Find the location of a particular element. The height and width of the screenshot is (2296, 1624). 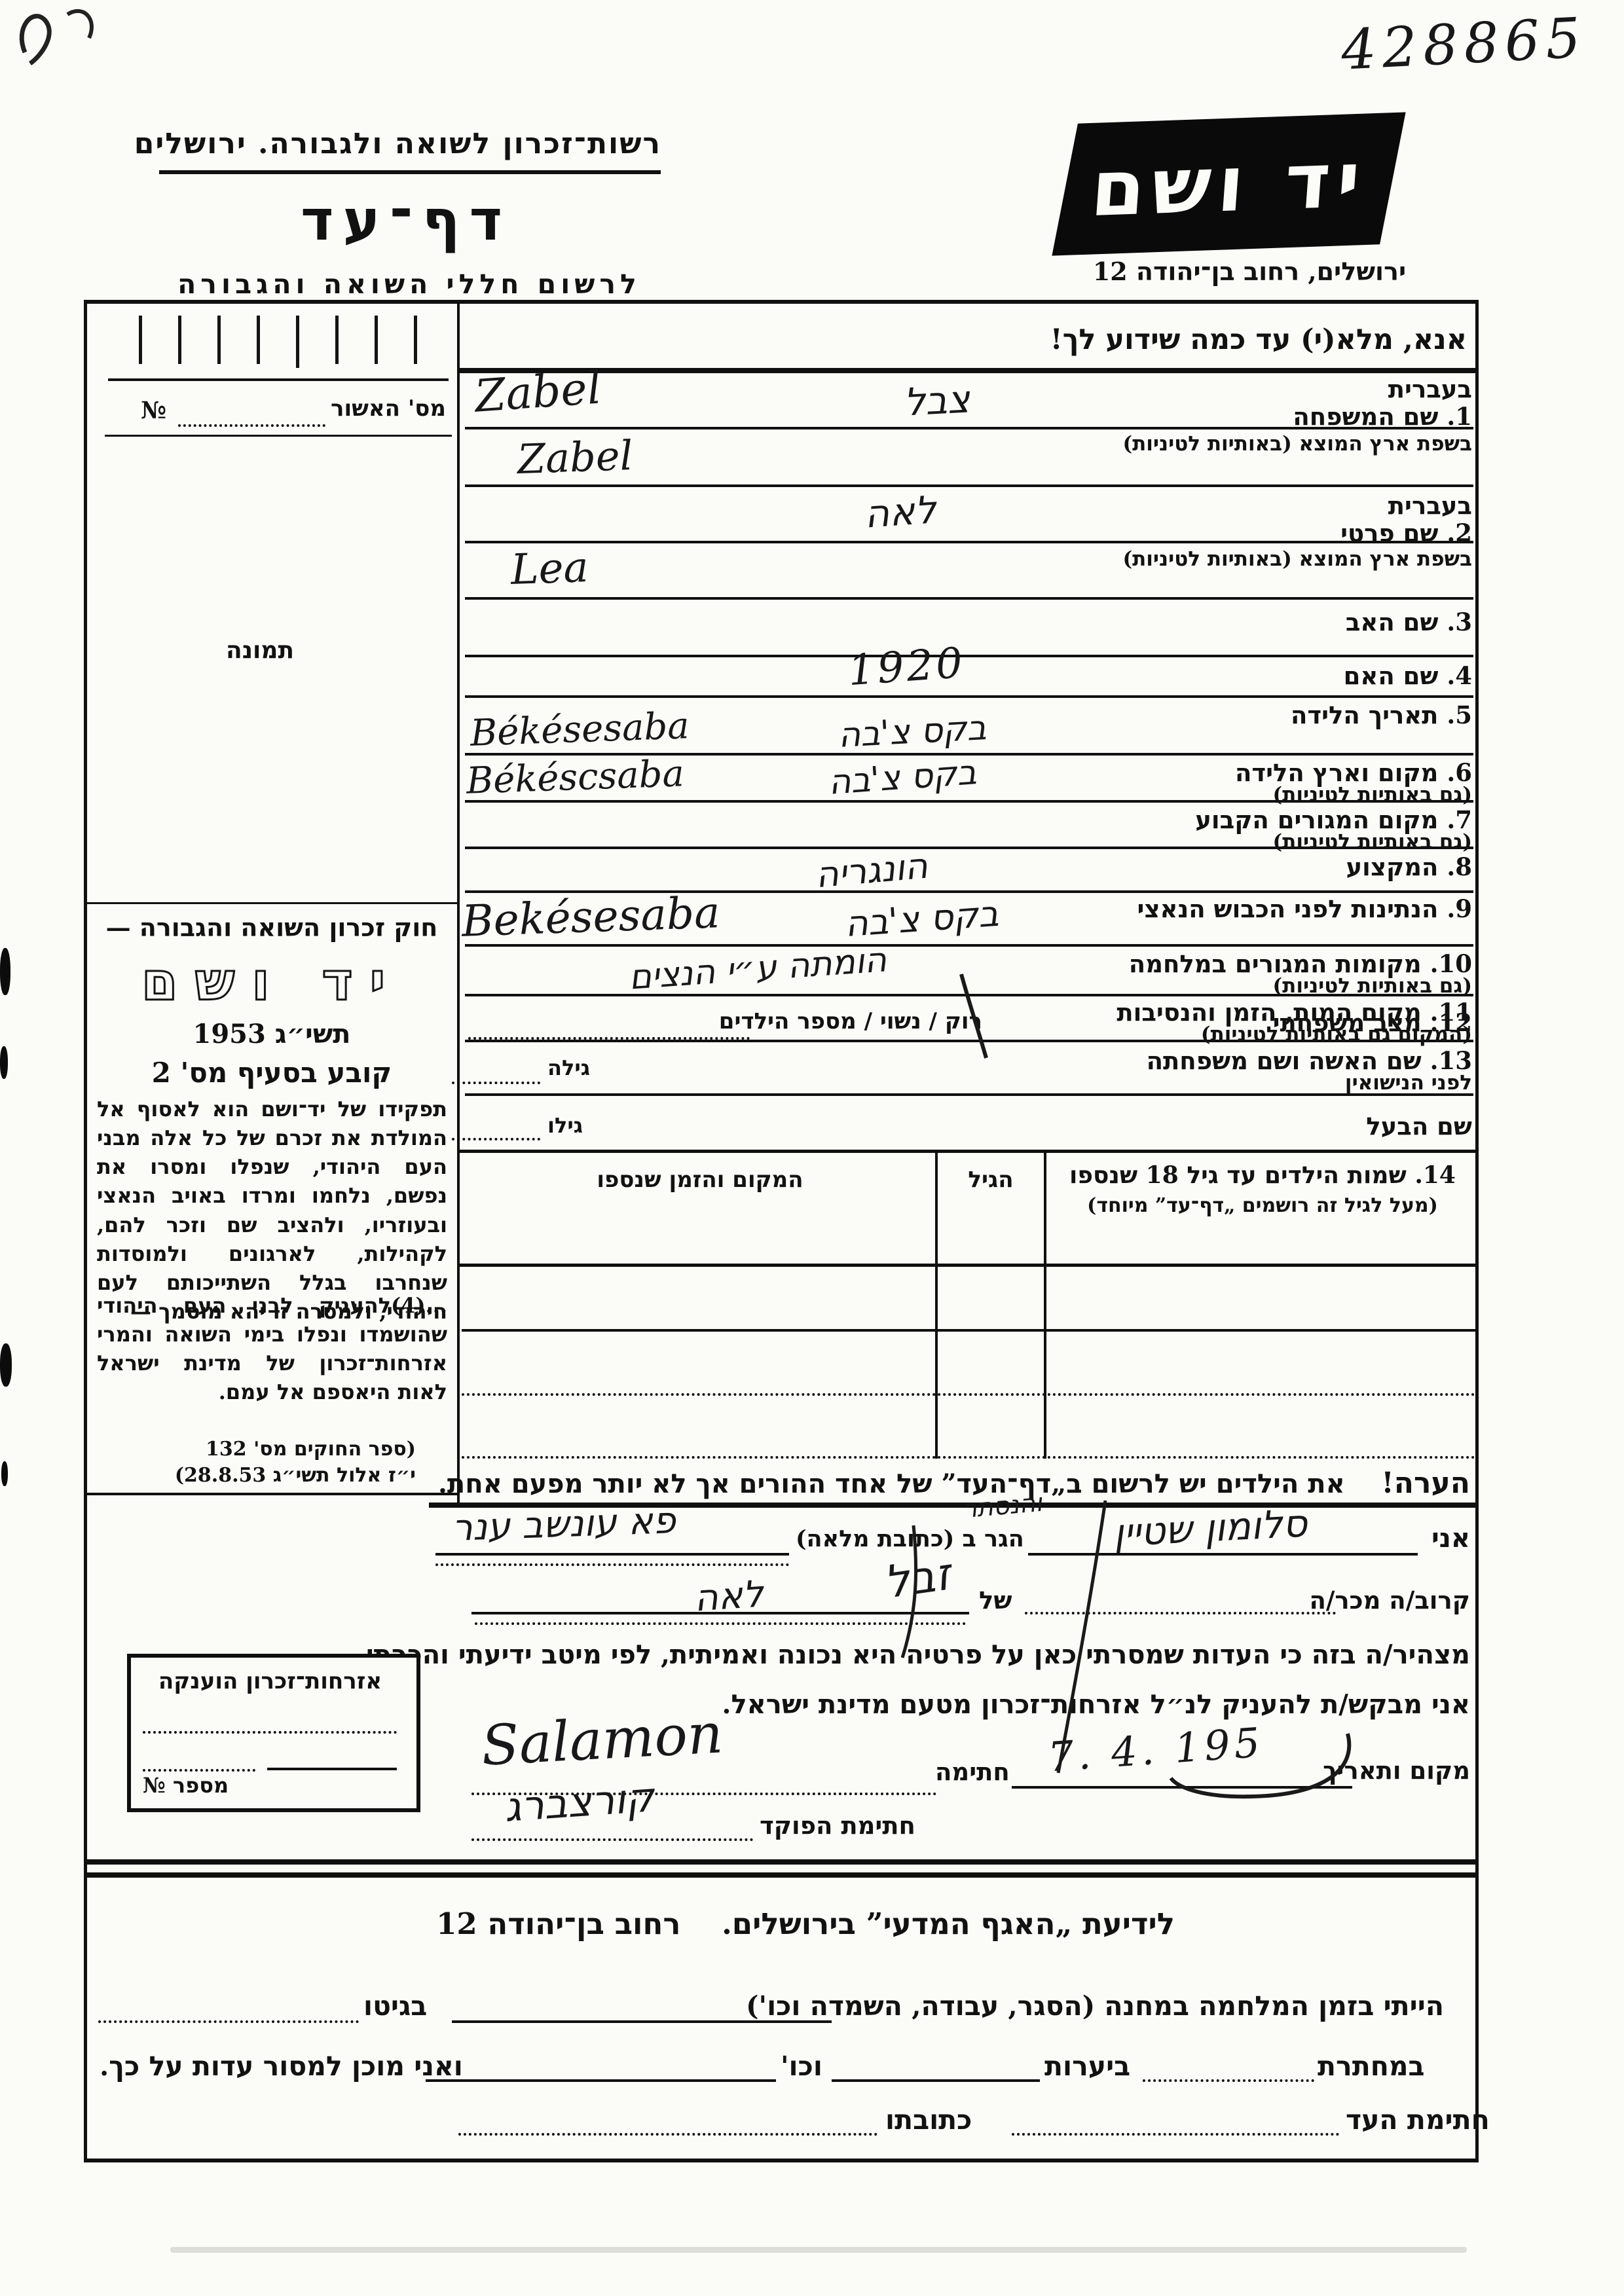

bottom-ghetto-fill is located at coordinates (228, 2021).